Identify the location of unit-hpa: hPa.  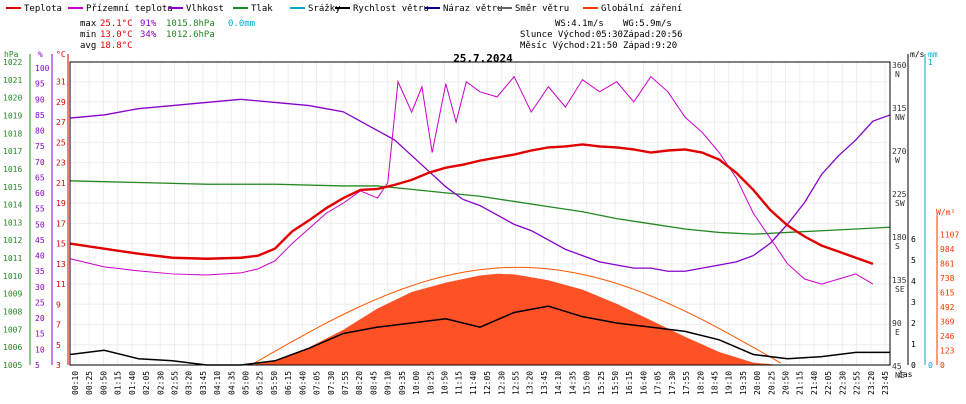
(11, 54).